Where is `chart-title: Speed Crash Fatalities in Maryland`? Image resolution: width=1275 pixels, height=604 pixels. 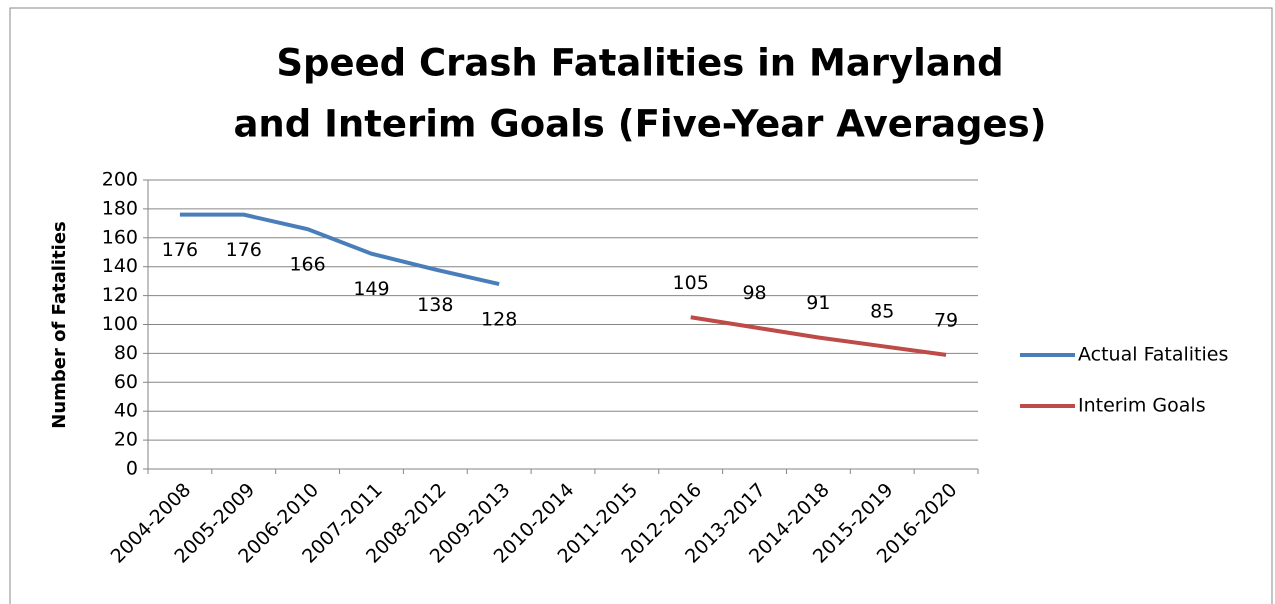
chart-title: Speed Crash Fatalities in Maryland is located at coordinates (639, 63).